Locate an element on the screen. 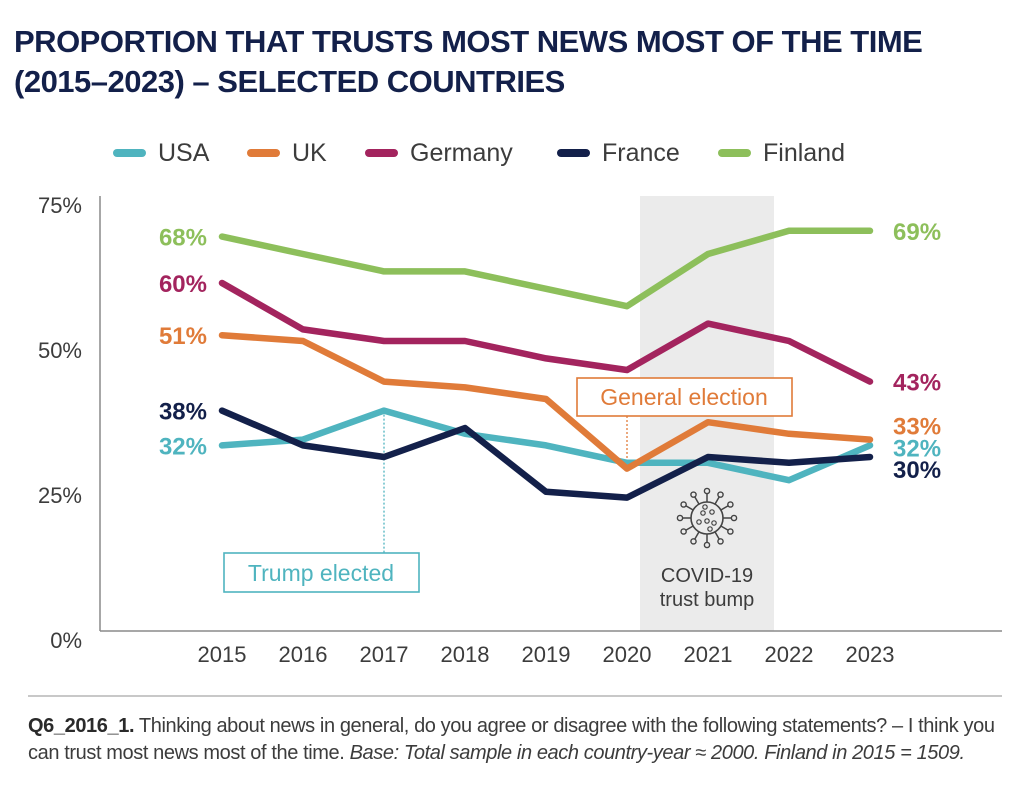 This screenshot has height=807, width=1024. y-tick-label: 0% is located at coordinates (66, 640).